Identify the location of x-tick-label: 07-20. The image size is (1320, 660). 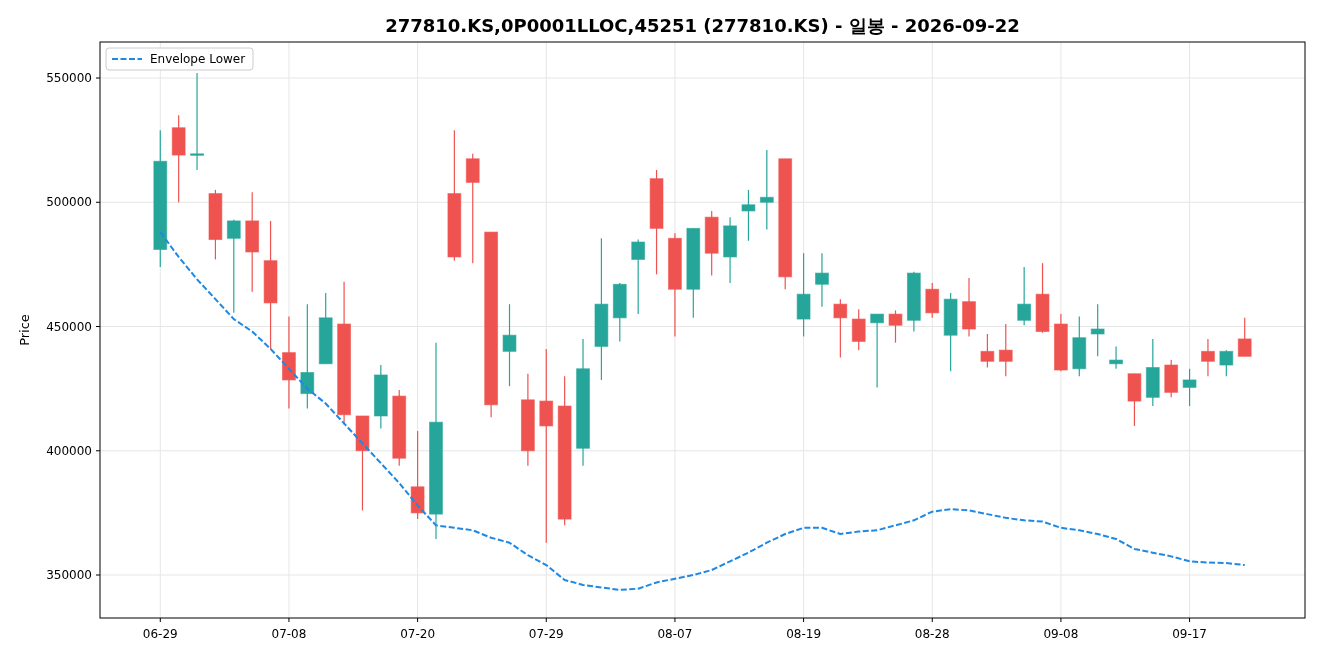
(418, 634).